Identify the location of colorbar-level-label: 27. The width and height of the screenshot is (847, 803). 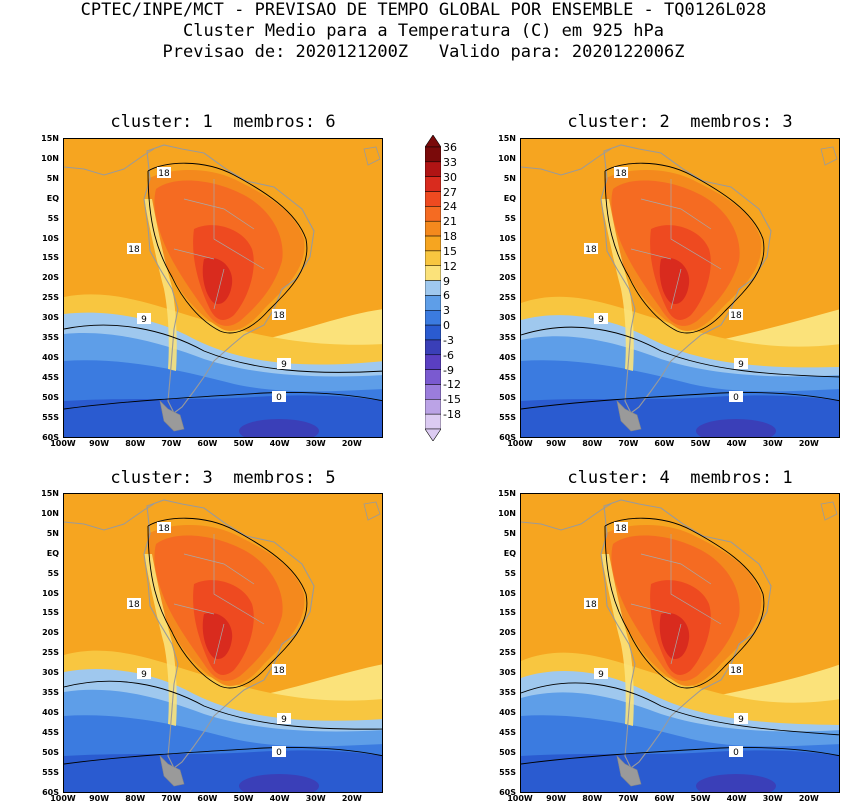
(450, 192).